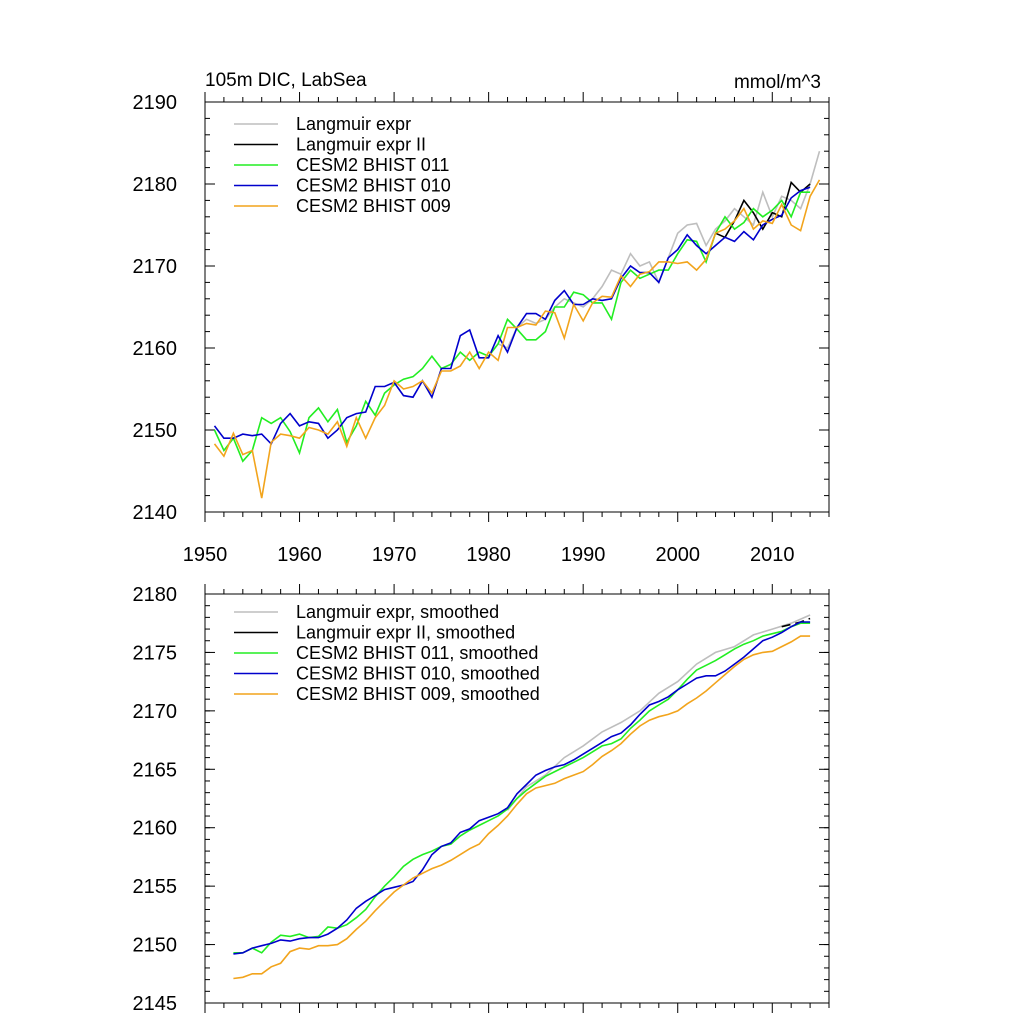 This screenshot has width=1024, height=1024. What do you see at coordinates (155, 513) in the screenshot?
I see `y-tick-label: 2140` at bounding box center [155, 513].